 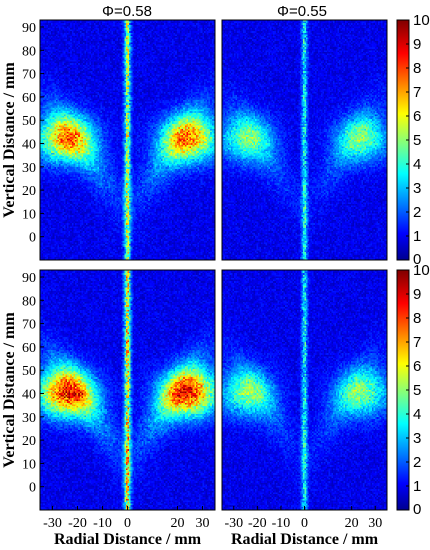 What do you see at coordinates (302, 11) in the screenshot?
I see `column-title-right: Φ=0.55` at bounding box center [302, 11].